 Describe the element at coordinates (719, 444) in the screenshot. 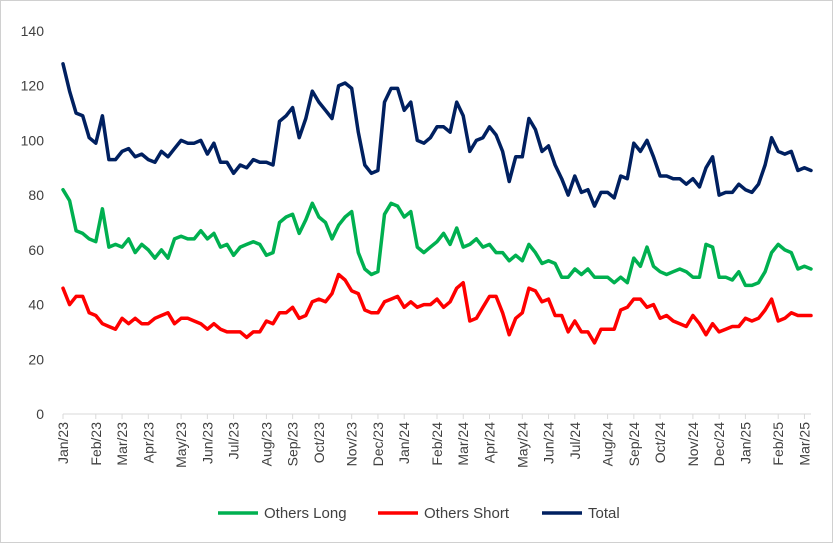

I see `x-tick-label: Dec/24` at that location.